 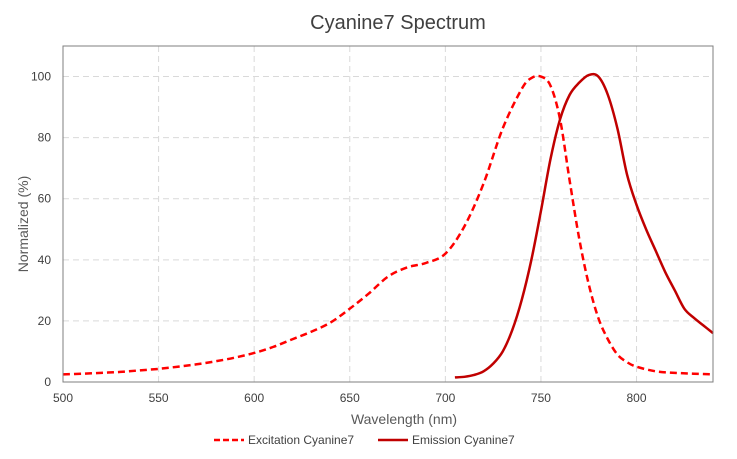 I want to click on y-tick-label: 60, so click(x=45, y=199).